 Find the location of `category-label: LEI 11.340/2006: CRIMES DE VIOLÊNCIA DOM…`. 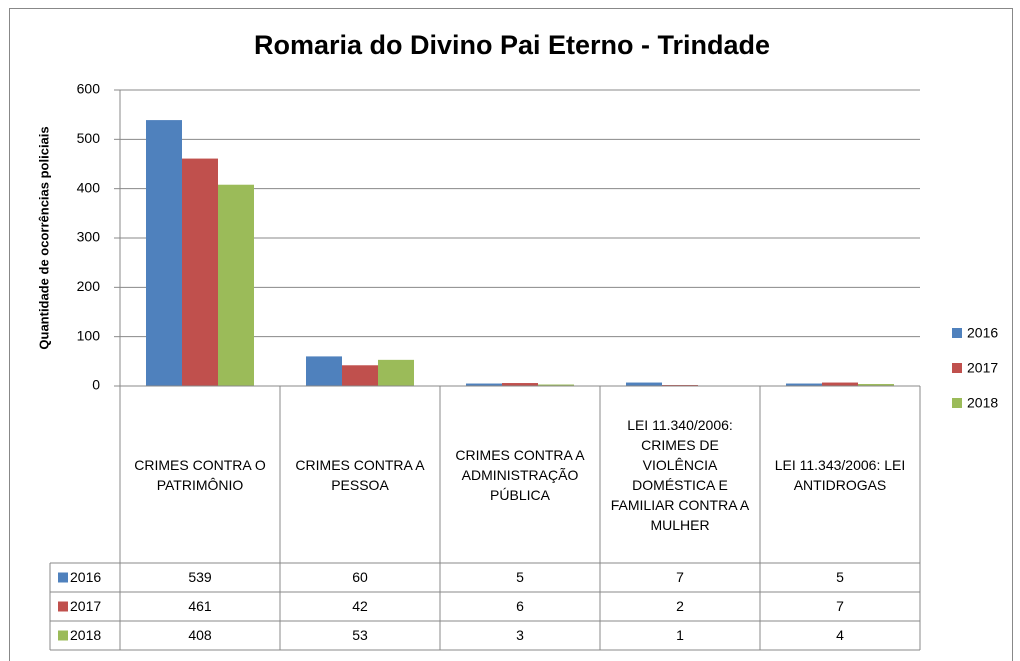

category-label: LEI 11.340/2006: CRIMES DE VIOLÊNCIA DOM… is located at coordinates (680, 474).